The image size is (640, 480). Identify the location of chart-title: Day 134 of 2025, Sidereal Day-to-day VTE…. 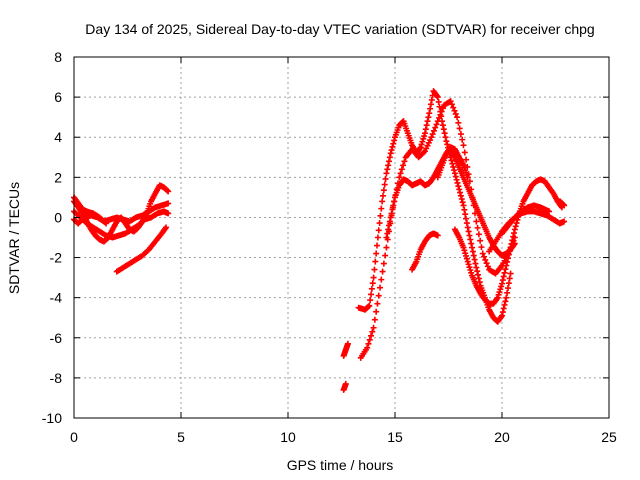
(339, 29).